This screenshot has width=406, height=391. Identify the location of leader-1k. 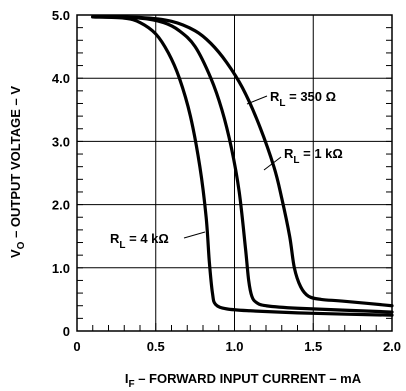
(272, 163).